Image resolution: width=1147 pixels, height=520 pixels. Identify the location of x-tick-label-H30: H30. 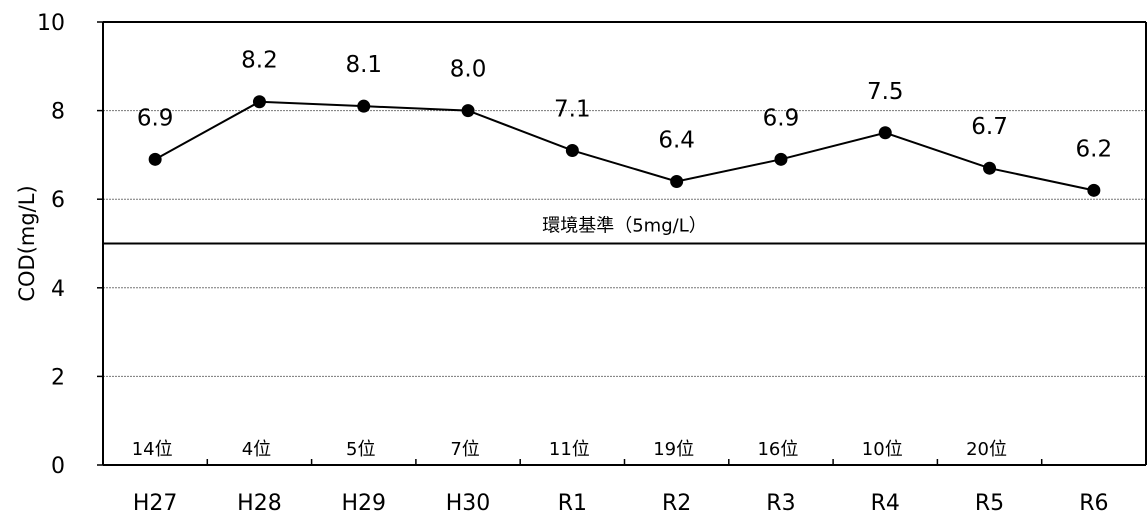
(468, 503).